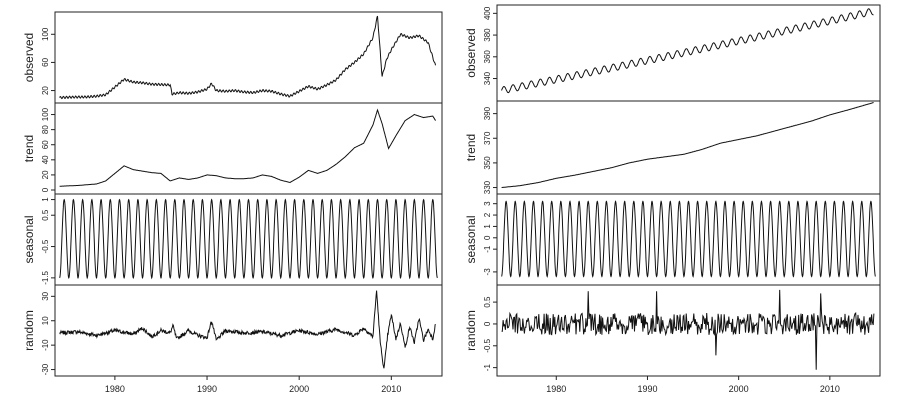 This screenshot has width=900, height=400. What do you see at coordinates (487, 203) in the screenshot?
I see `y-tick-label: 3` at bounding box center [487, 203].